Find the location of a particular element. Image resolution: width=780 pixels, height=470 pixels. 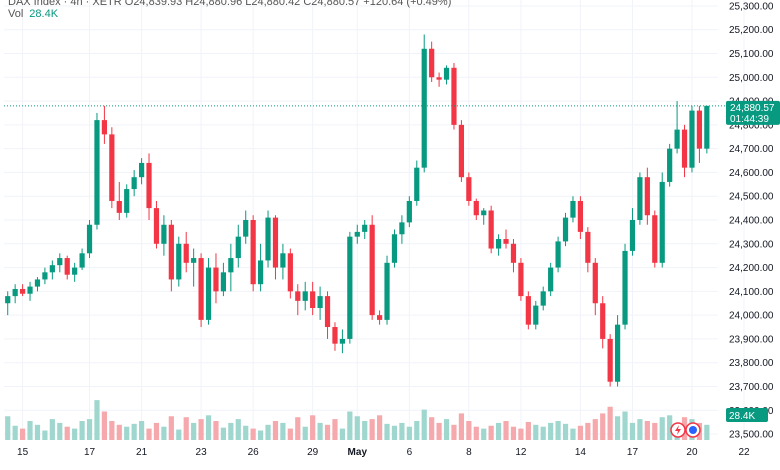

price-tick-label: 23,700.00 is located at coordinates (751, 387).